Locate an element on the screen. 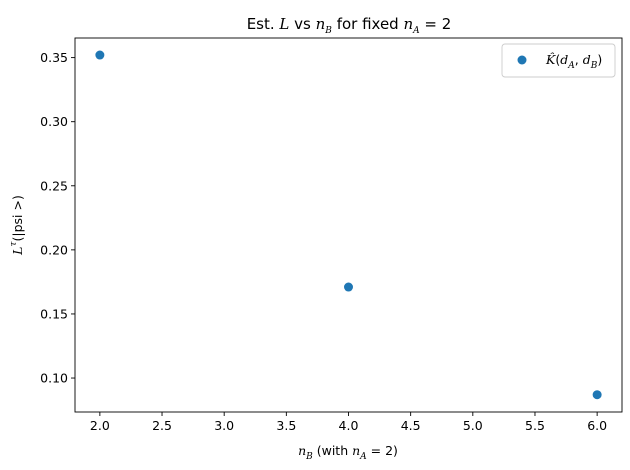 This screenshot has height=470, width=630. x-tick-label: 2.0 is located at coordinates (100, 425).